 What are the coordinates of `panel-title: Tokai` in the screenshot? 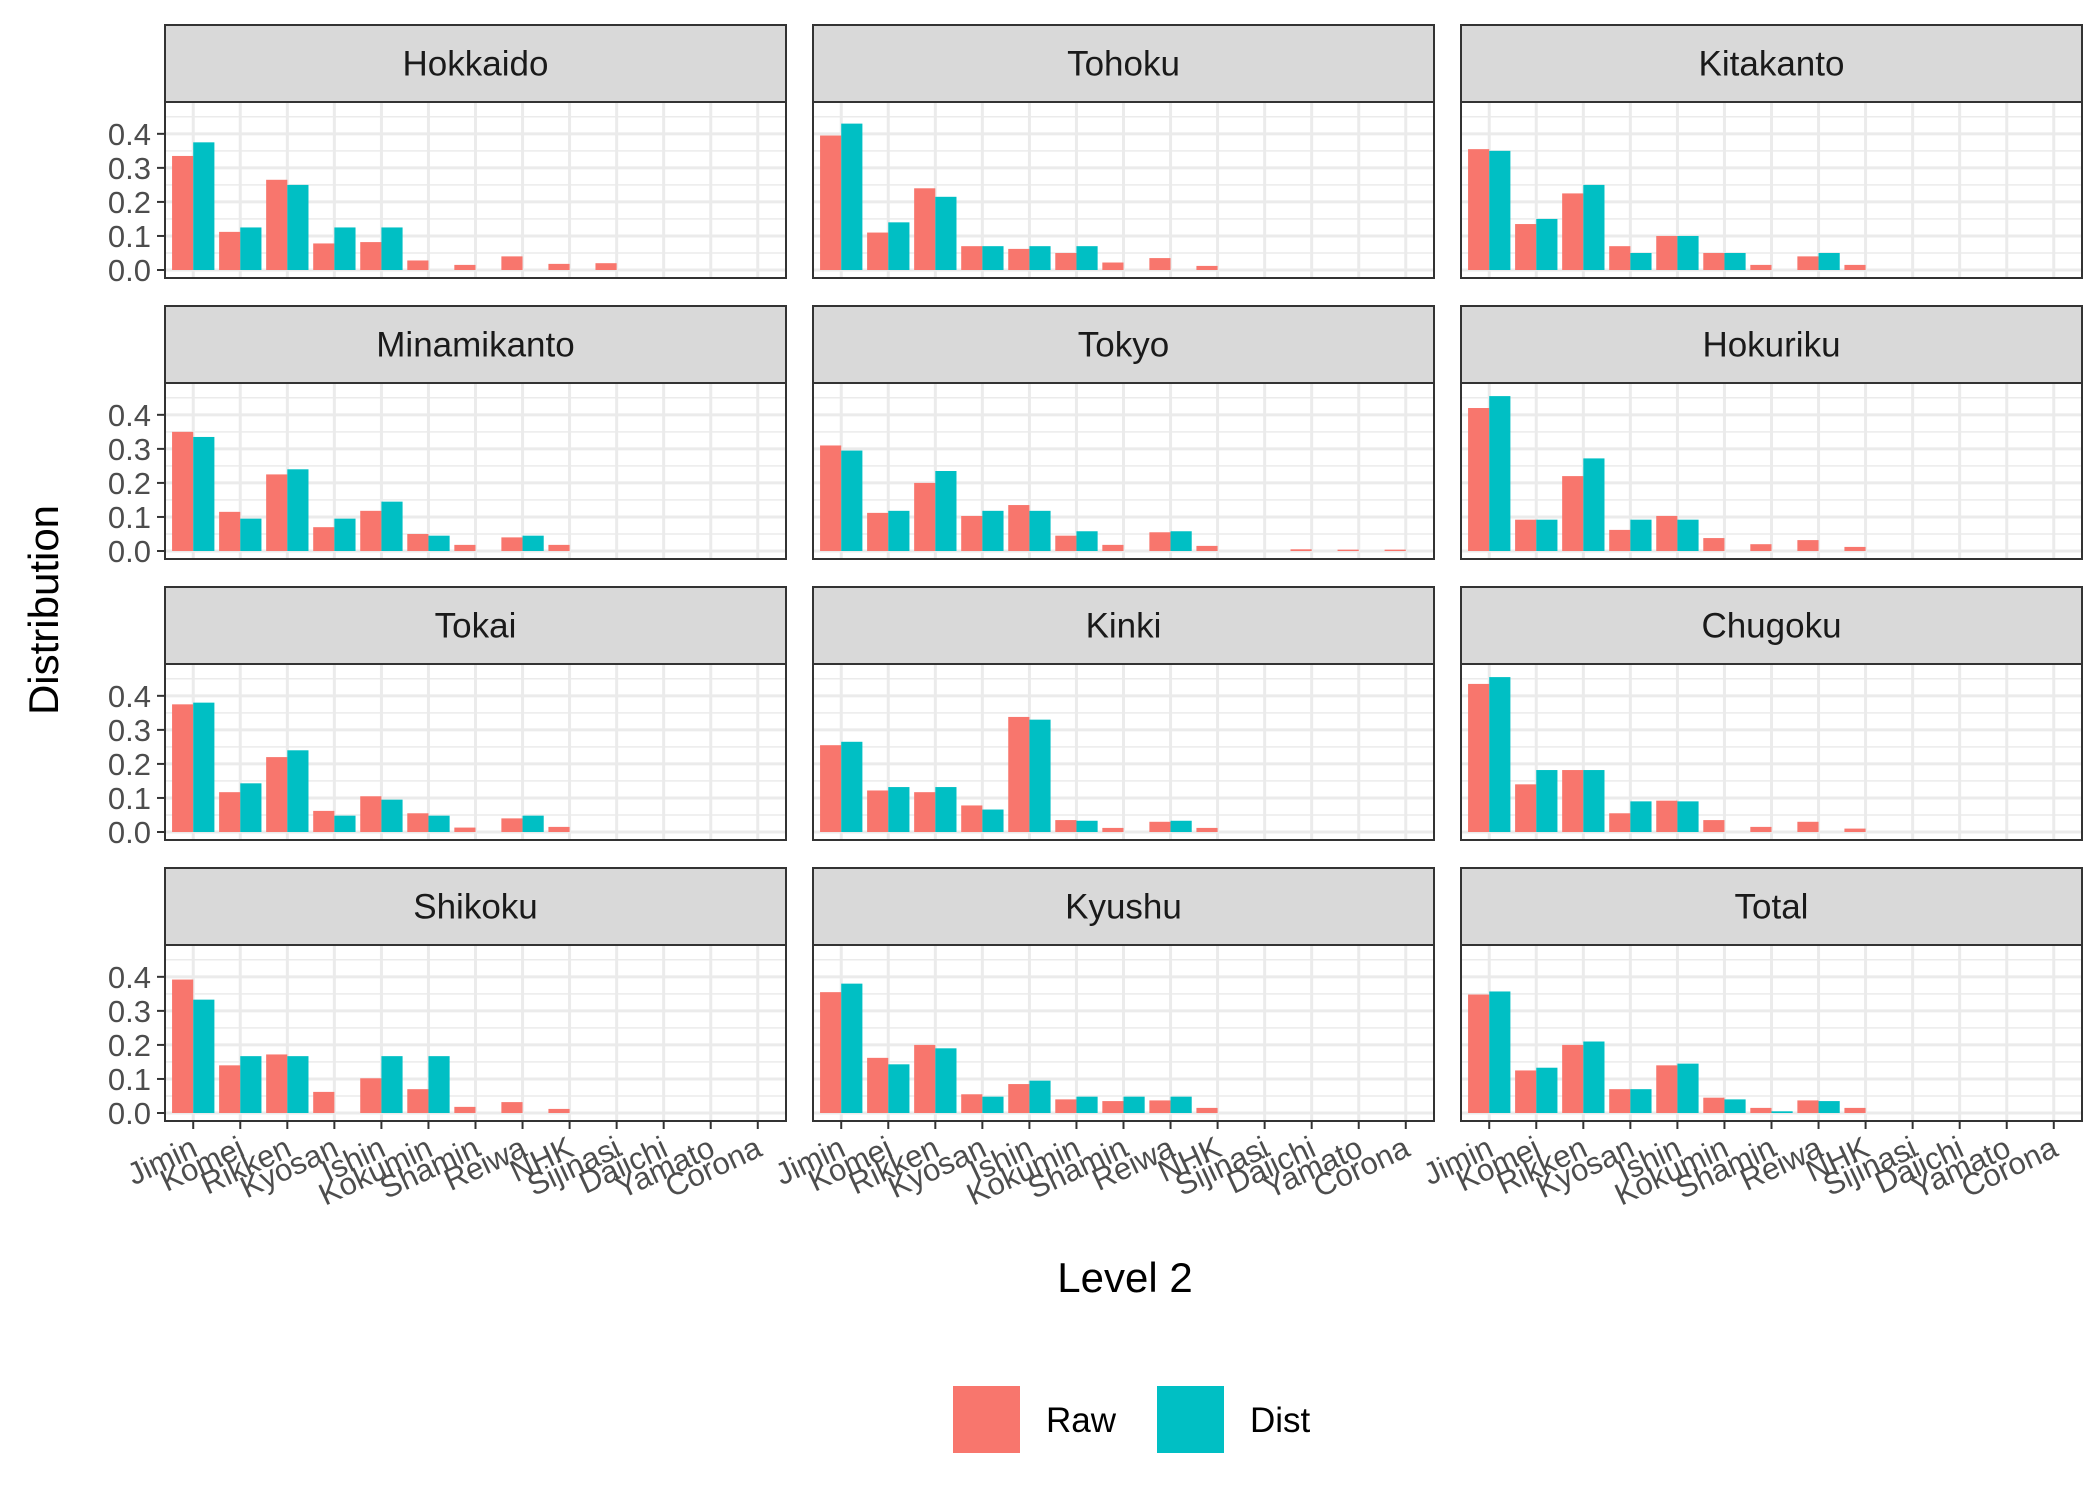 It's located at (476, 626).